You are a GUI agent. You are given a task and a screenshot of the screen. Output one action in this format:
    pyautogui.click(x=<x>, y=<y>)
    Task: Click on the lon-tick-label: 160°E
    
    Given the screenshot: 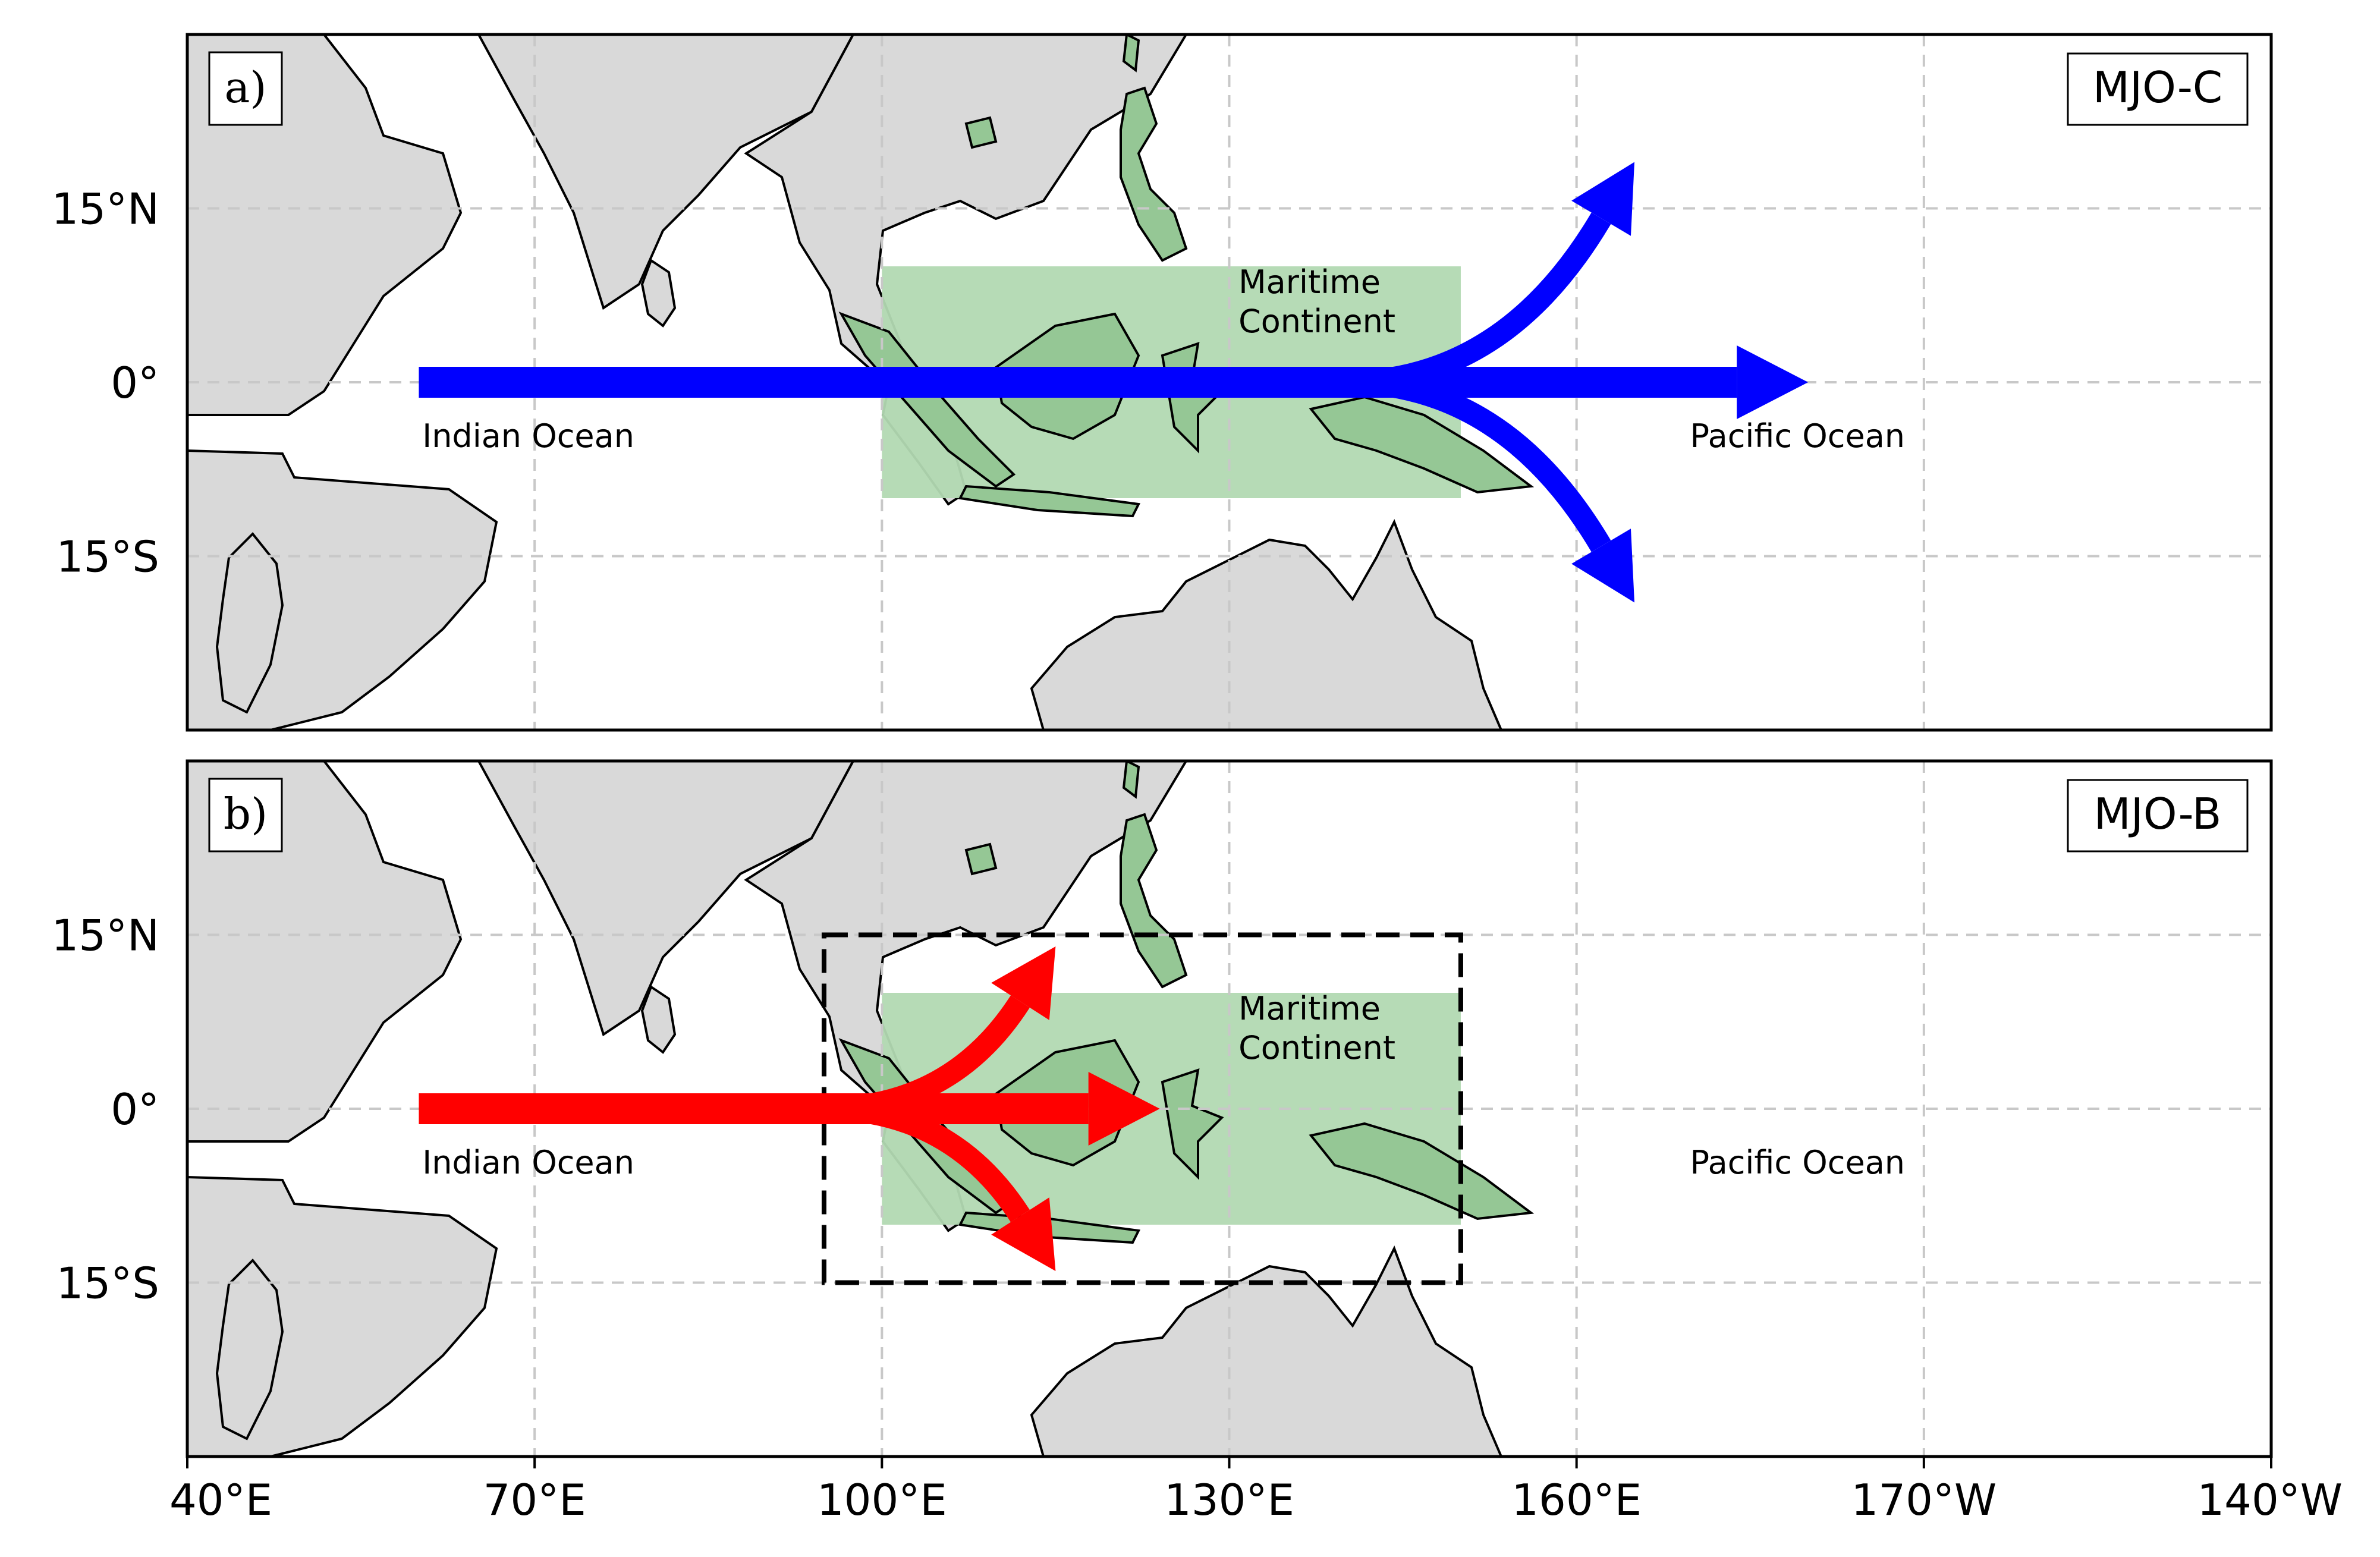 What is the action you would take?
    pyautogui.click(x=1576, y=1500)
    